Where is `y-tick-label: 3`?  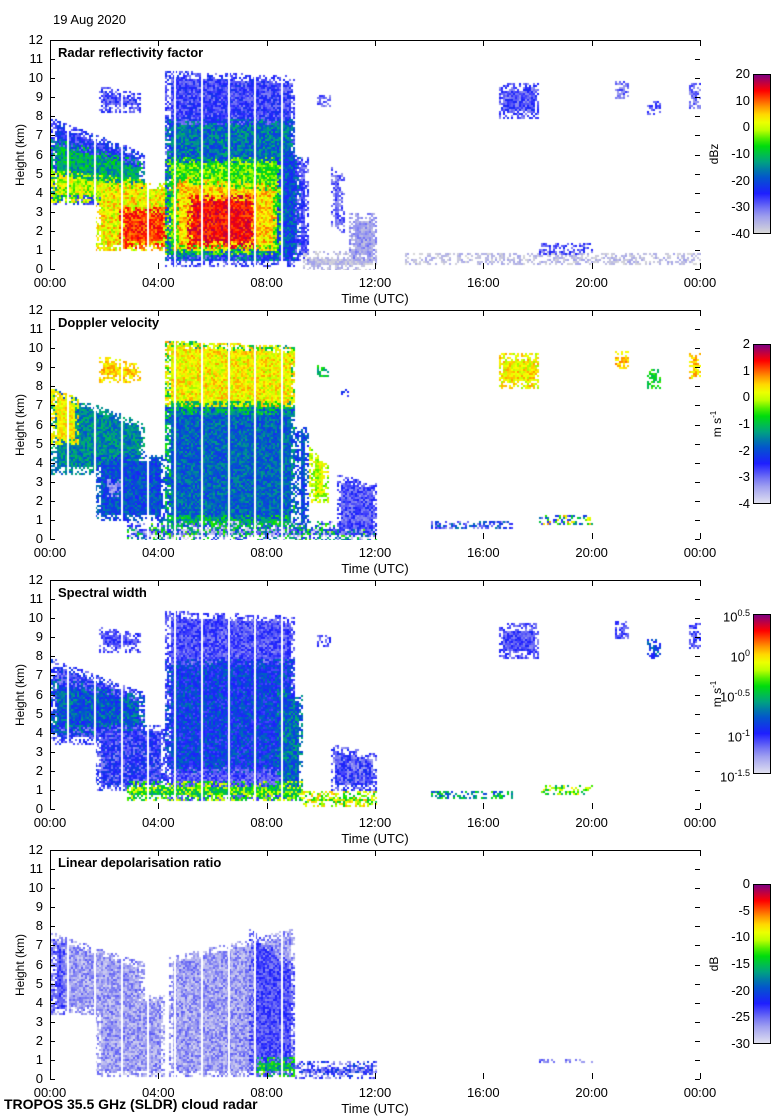
y-tick-label: 3 is located at coordinates (39, 481).